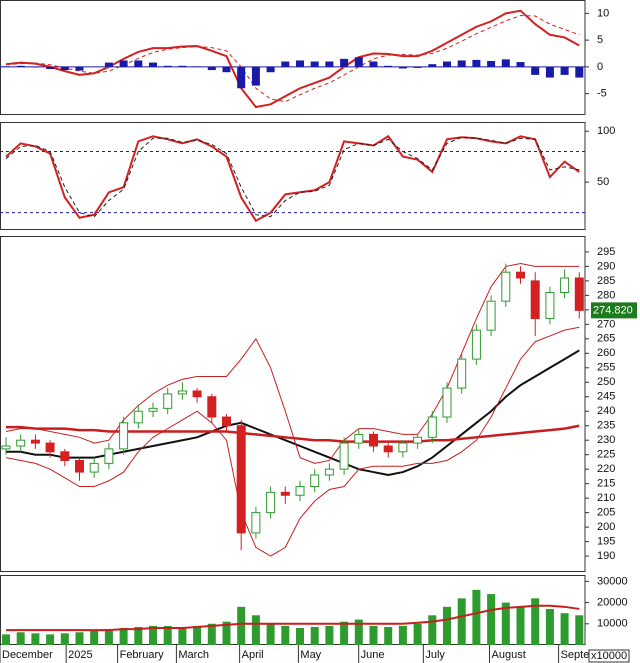 The image size is (640, 663). Describe the element at coordinates (142, 655) in the screenshot. I see `x-tick-label: February` at that location.